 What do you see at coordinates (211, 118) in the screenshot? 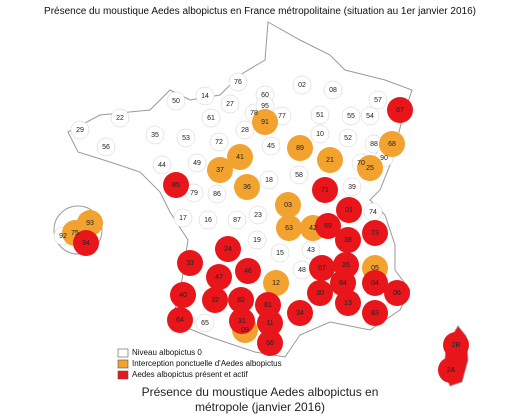
I see `department-label: 61` at bounding box center [211, 118].